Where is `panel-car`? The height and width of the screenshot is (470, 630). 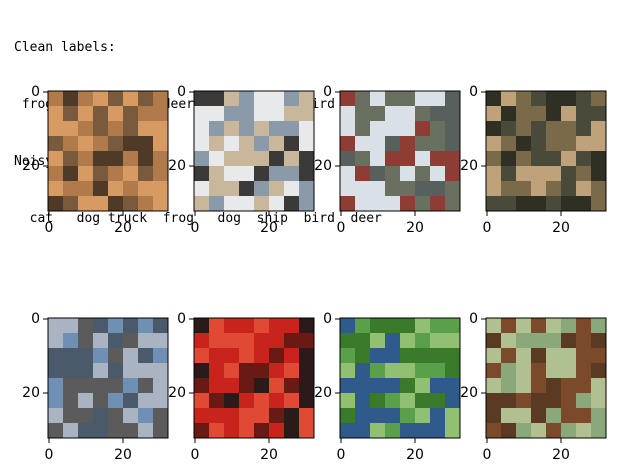
panel-car is located at coordinates (106, 380).